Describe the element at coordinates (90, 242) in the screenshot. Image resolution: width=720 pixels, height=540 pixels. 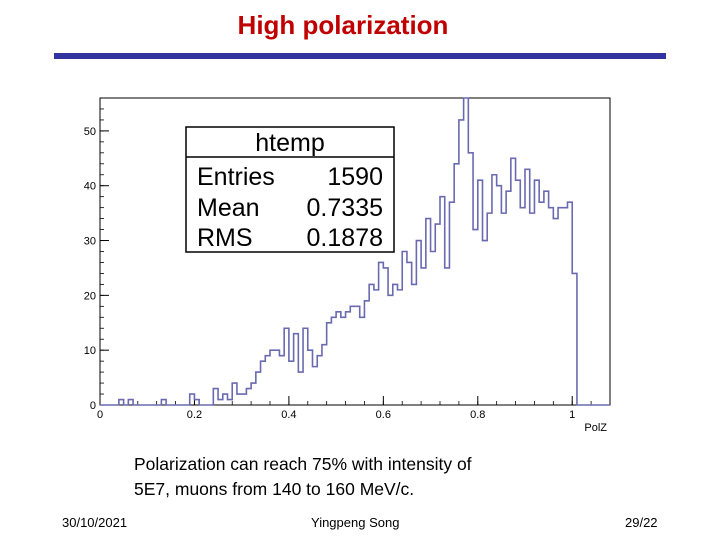
I see `y-tick-label: 30` at that location.